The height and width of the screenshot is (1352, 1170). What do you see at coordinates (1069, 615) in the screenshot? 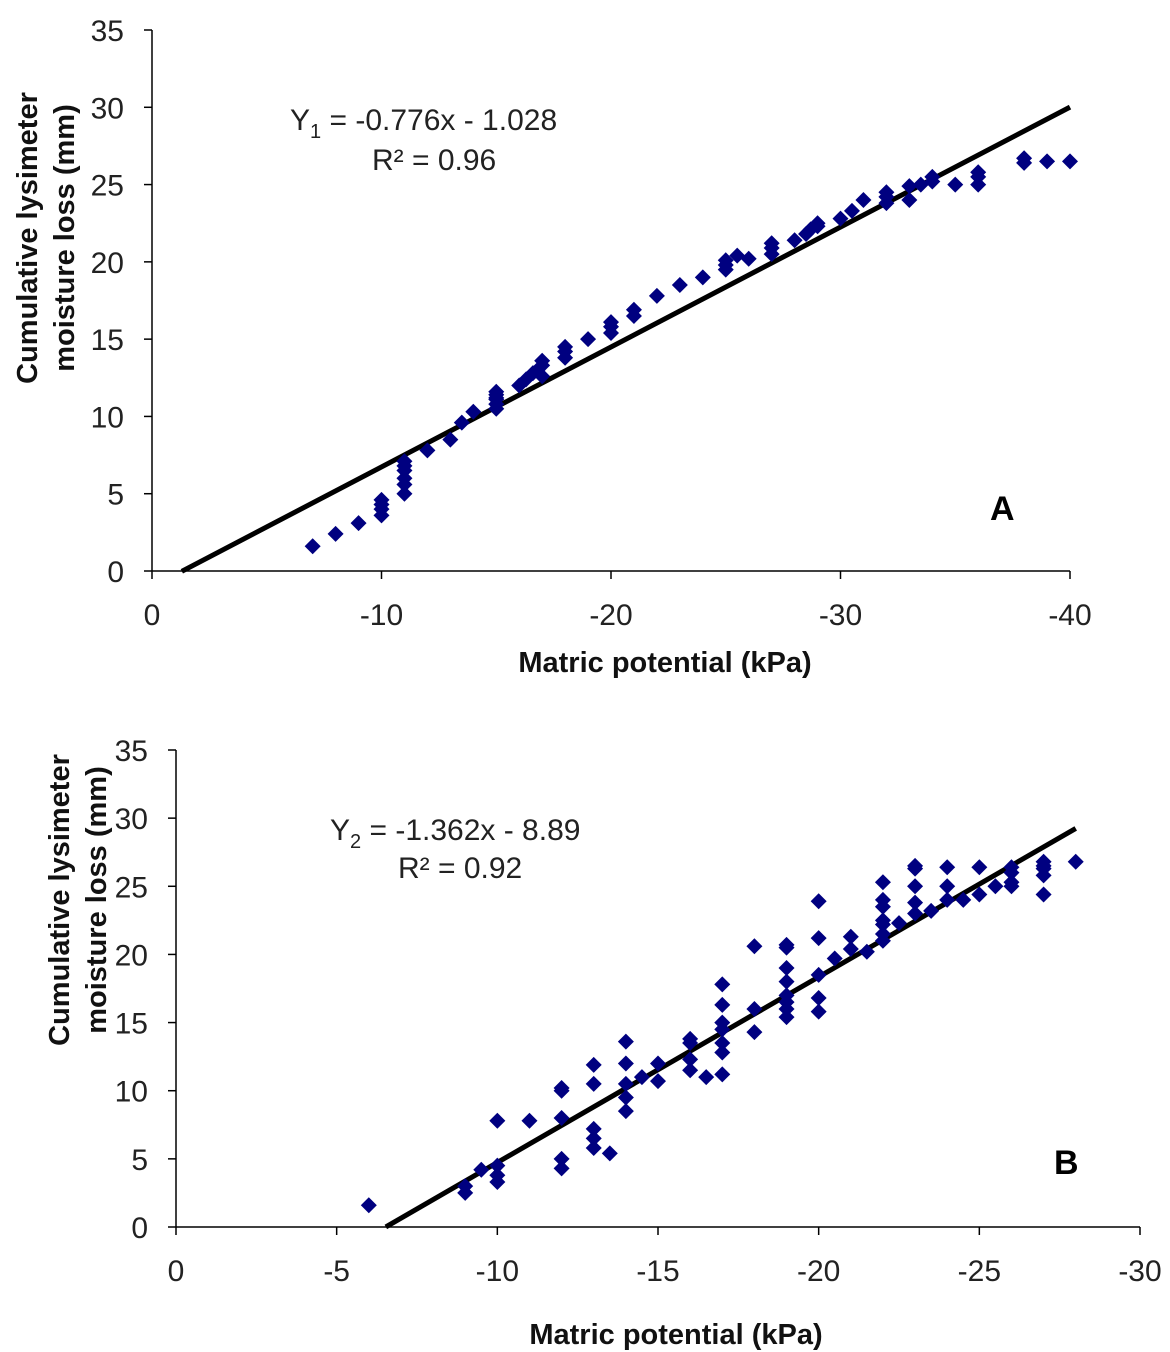
I see `x-tick-label: -40` at bounding box center [1069, 615].